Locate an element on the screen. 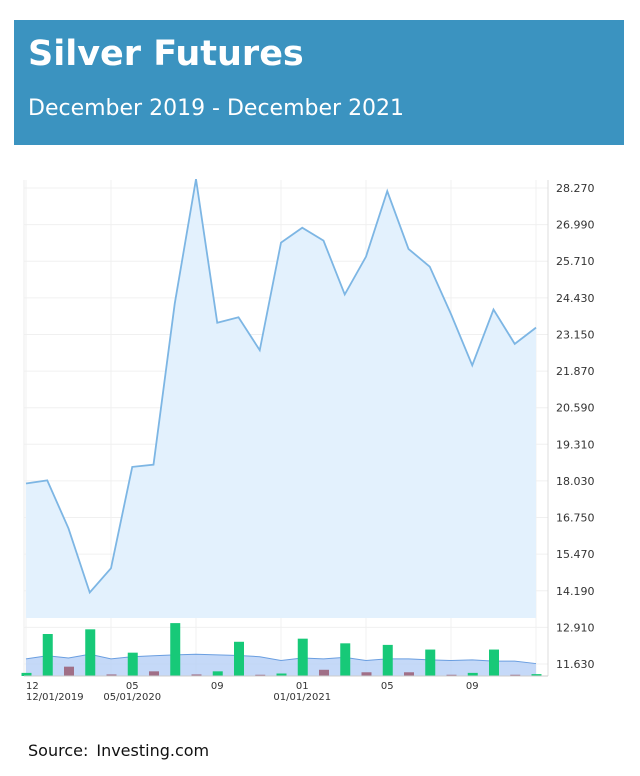 This screenshot has width=640, height=776. x-tick-month: 01 is located at coordinates (302, 686).